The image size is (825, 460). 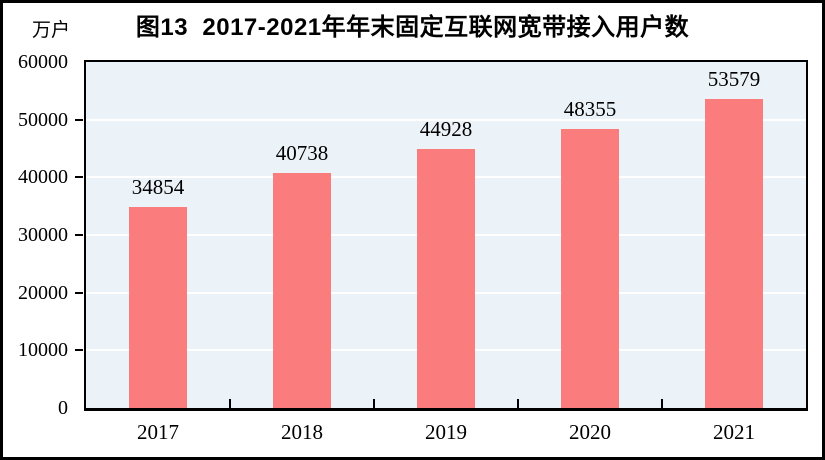 I want to click on x-axis-label: 2018, so click(x=302, y=432).